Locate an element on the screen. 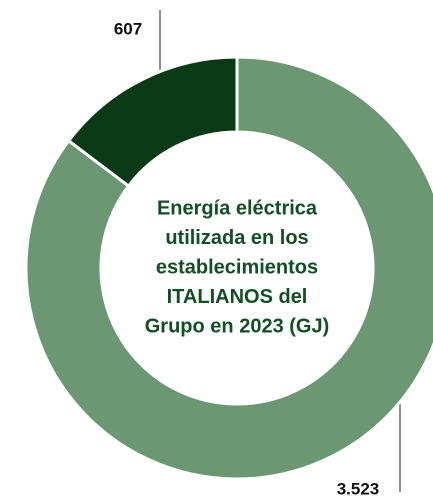 This screenshot has width=433, height=503. chart-title: ITALIANOS del is located at coordinates (237, 297).